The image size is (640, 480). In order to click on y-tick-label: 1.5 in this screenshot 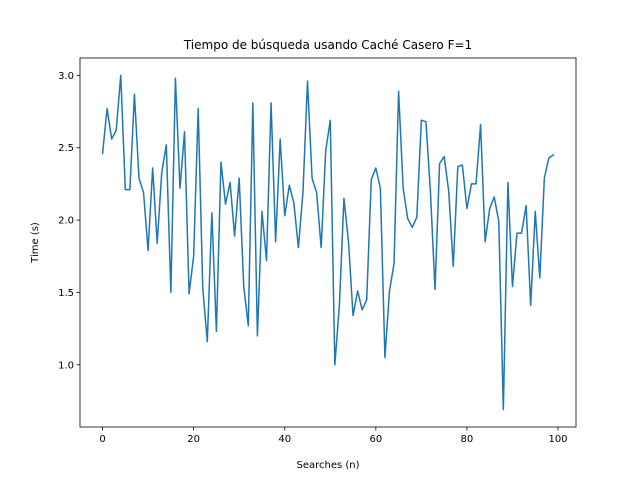, I will do `click(66, 293)`.